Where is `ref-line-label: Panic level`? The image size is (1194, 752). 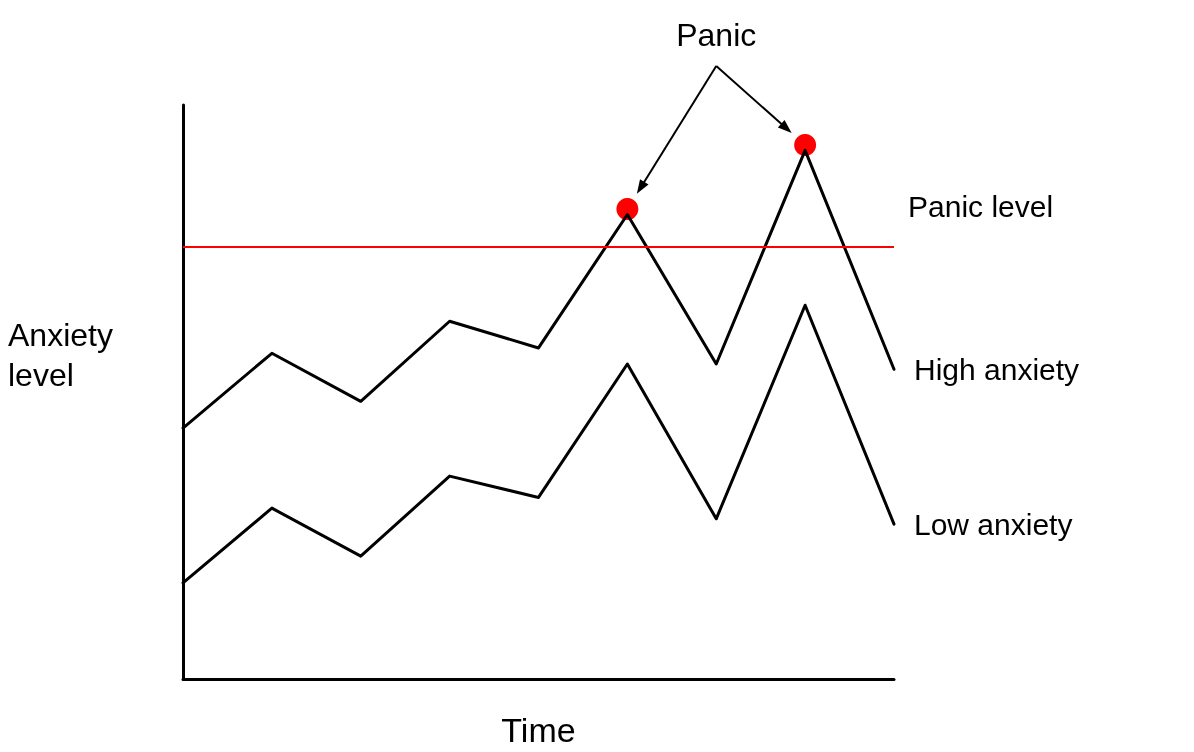
ref-line-label: Panic level is located at coordinates (981, 206).